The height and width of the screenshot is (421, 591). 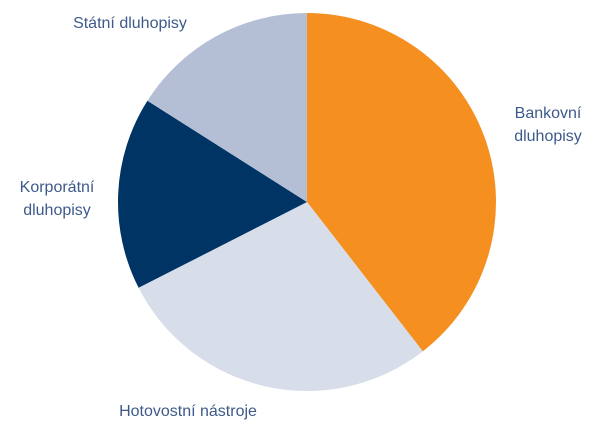 I want to click on slice-label-3: Státní dluhopisy, so click(x=130, y=23).